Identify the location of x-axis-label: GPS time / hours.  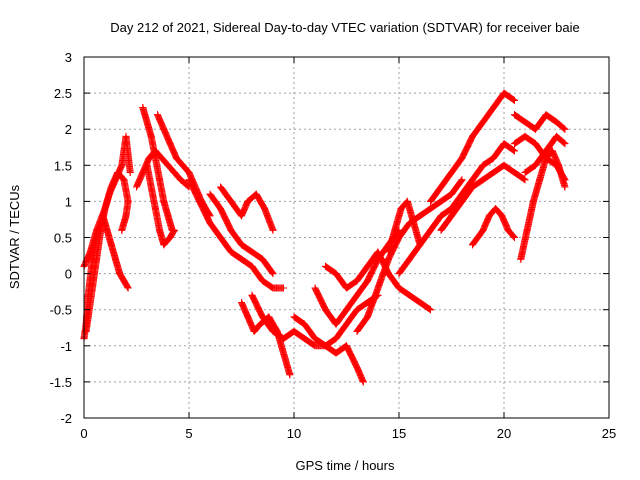
(345, 465).